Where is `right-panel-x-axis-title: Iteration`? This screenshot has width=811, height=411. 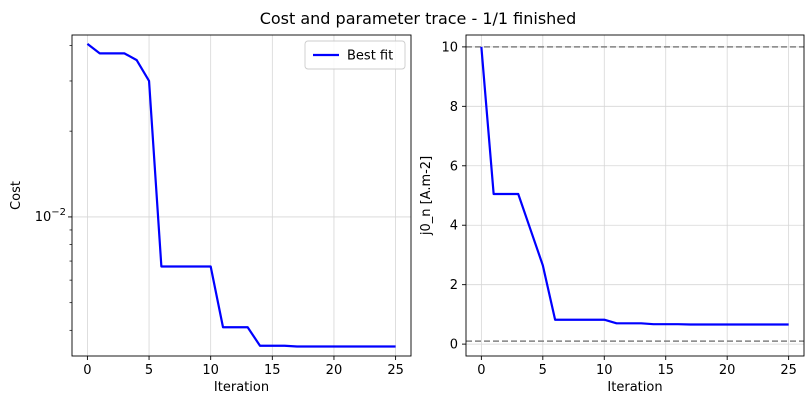
right-panel-x-axis-title: Iteration is located at coordinates (634, 387).